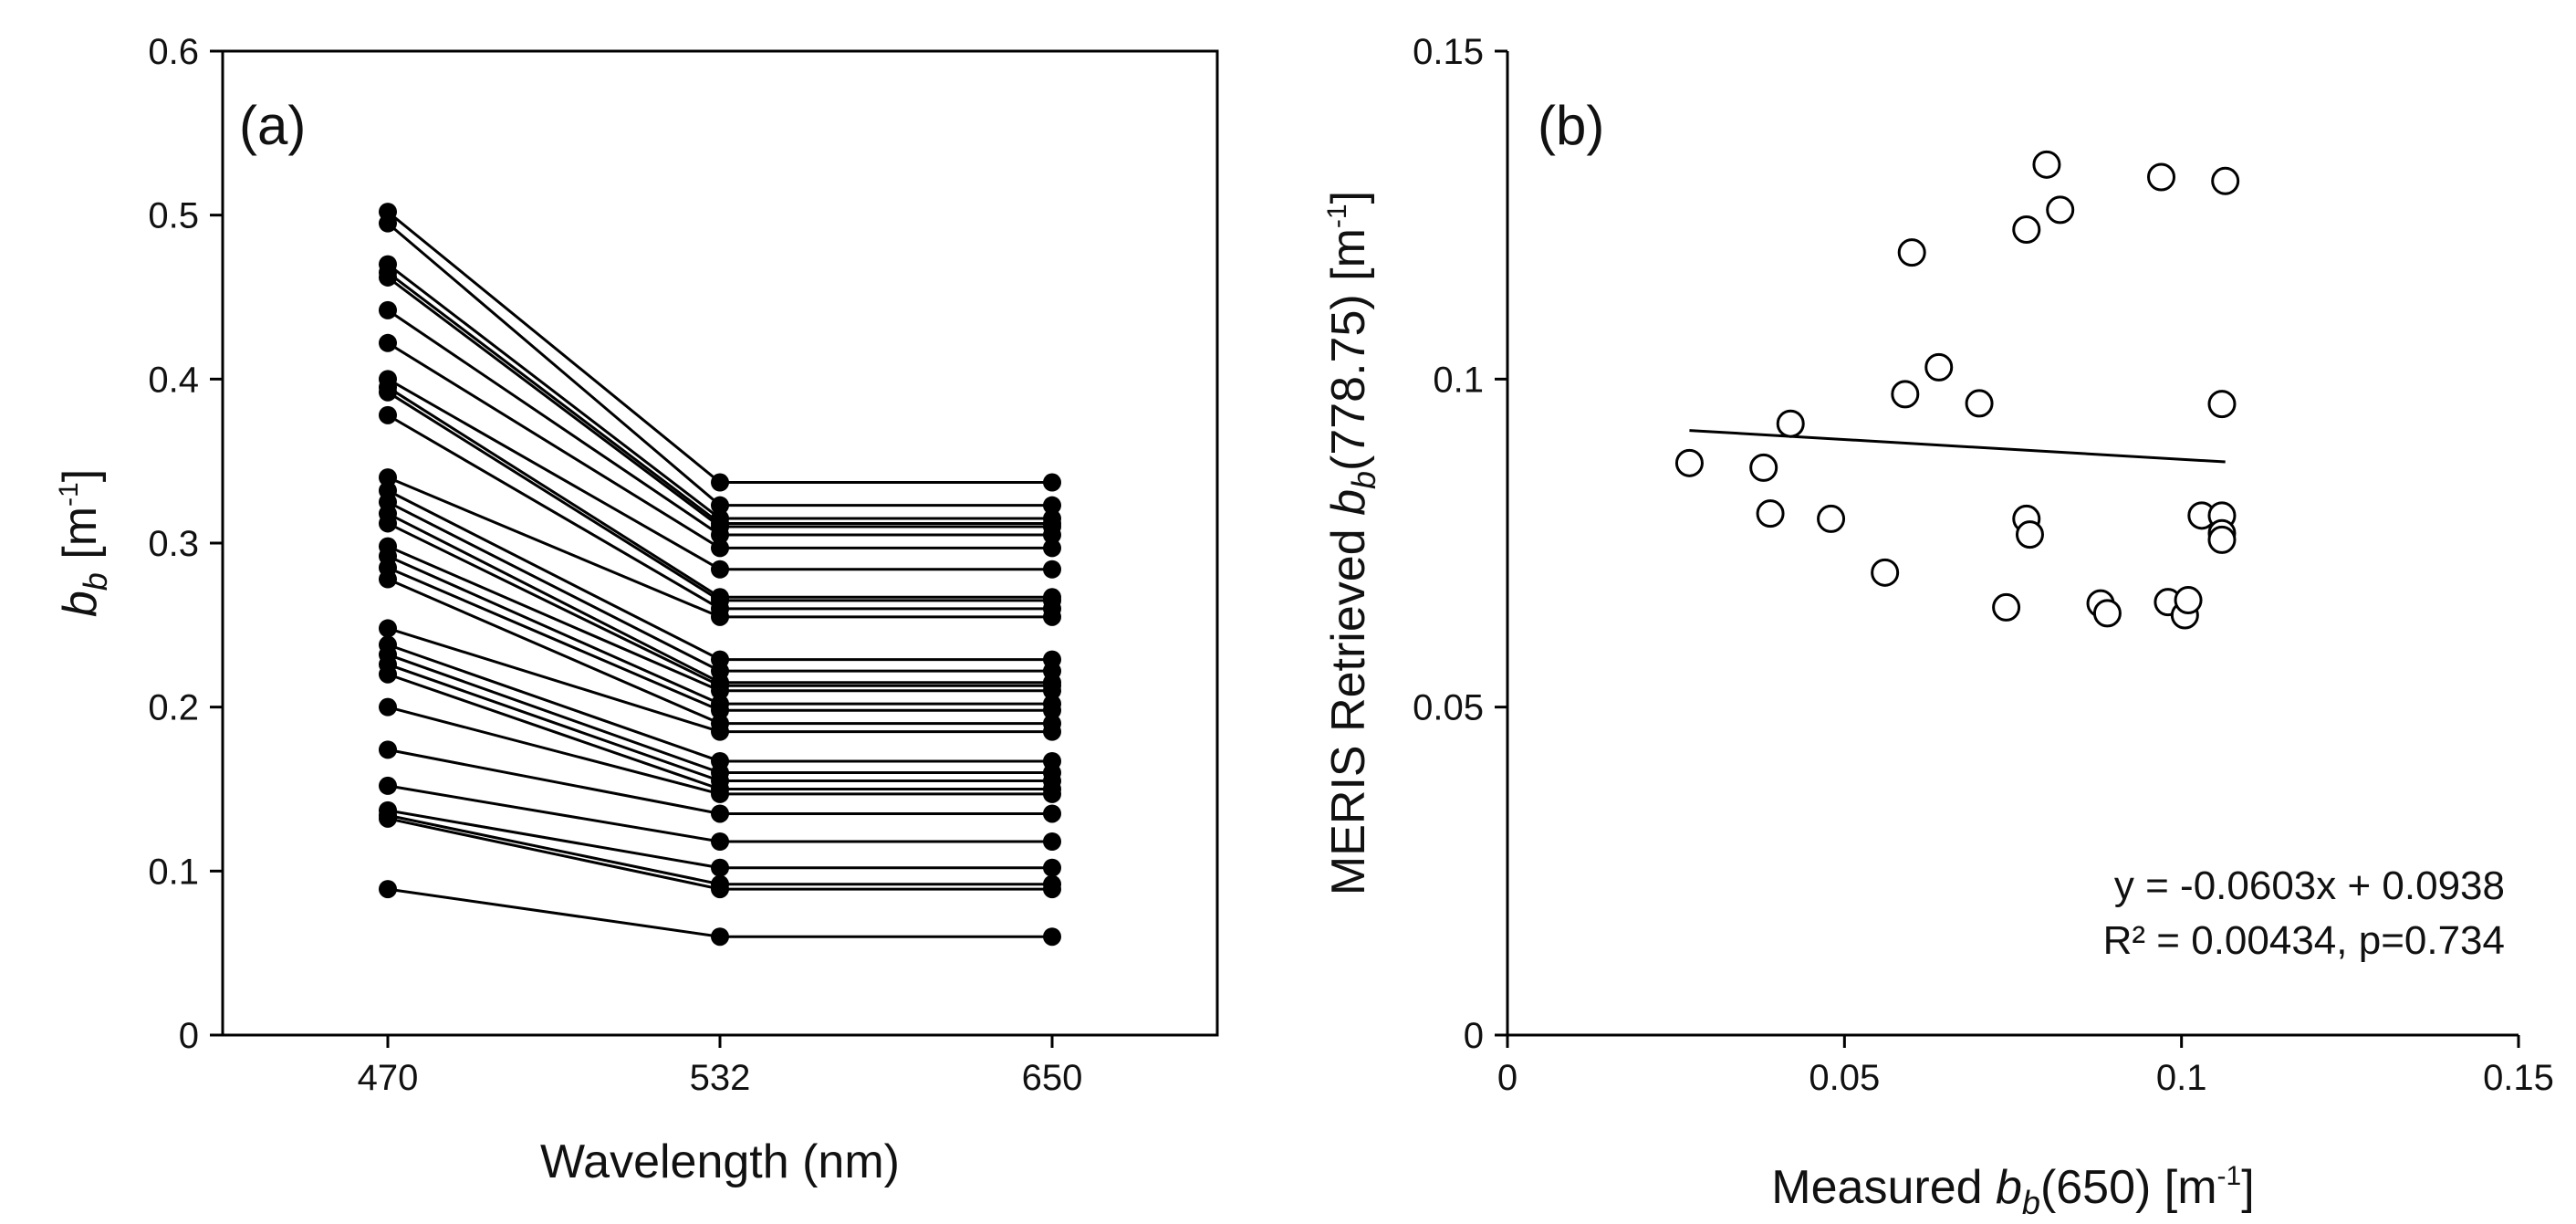  What do you see at coordinates (2309, 885) in the screenshot?
I see `panel-b-equation: y = -0.0603x + 0.0938` at bounding box center [2309, 885].